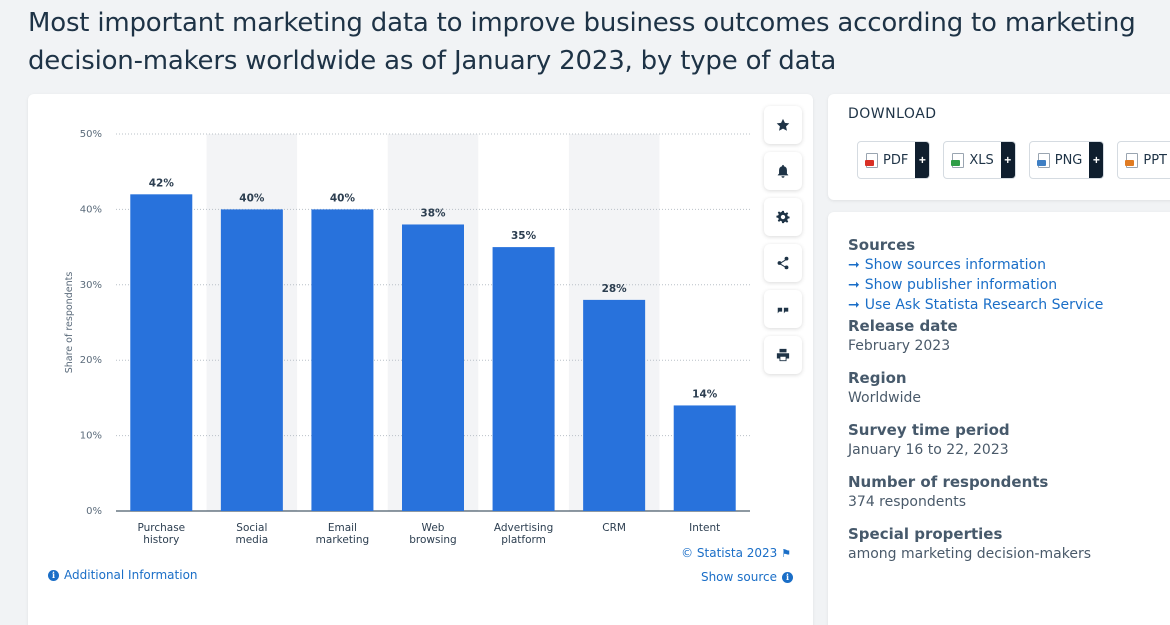 This screenshot has width=1170, height=625. Describe the element at coordinates (433, 213) in the screenshot. I see `data-label: 38%` at that location.